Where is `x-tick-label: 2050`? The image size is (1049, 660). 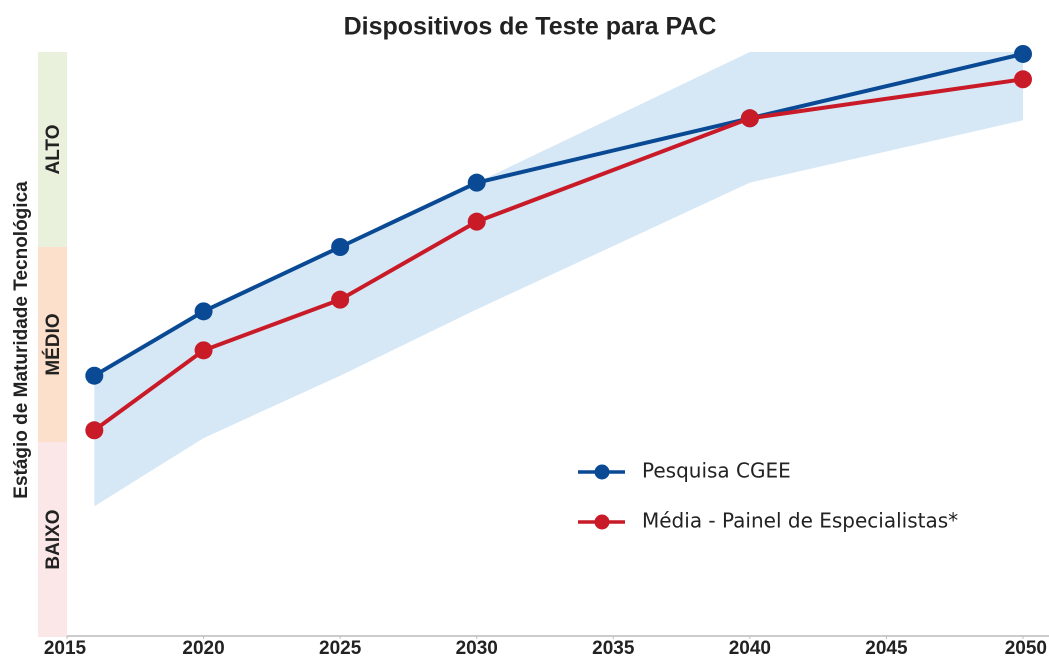
x-tick-label: 2050 is located at coordinates (1026, 648).